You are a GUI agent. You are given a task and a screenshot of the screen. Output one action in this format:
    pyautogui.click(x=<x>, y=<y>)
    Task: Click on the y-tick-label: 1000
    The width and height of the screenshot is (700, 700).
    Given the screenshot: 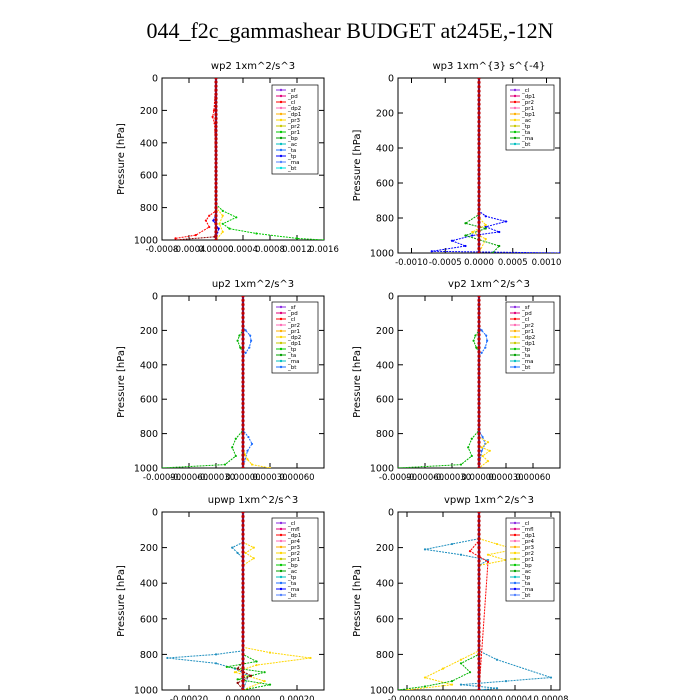 What is the action you would take?
    pyautogui.click(x=382, y=254)
    